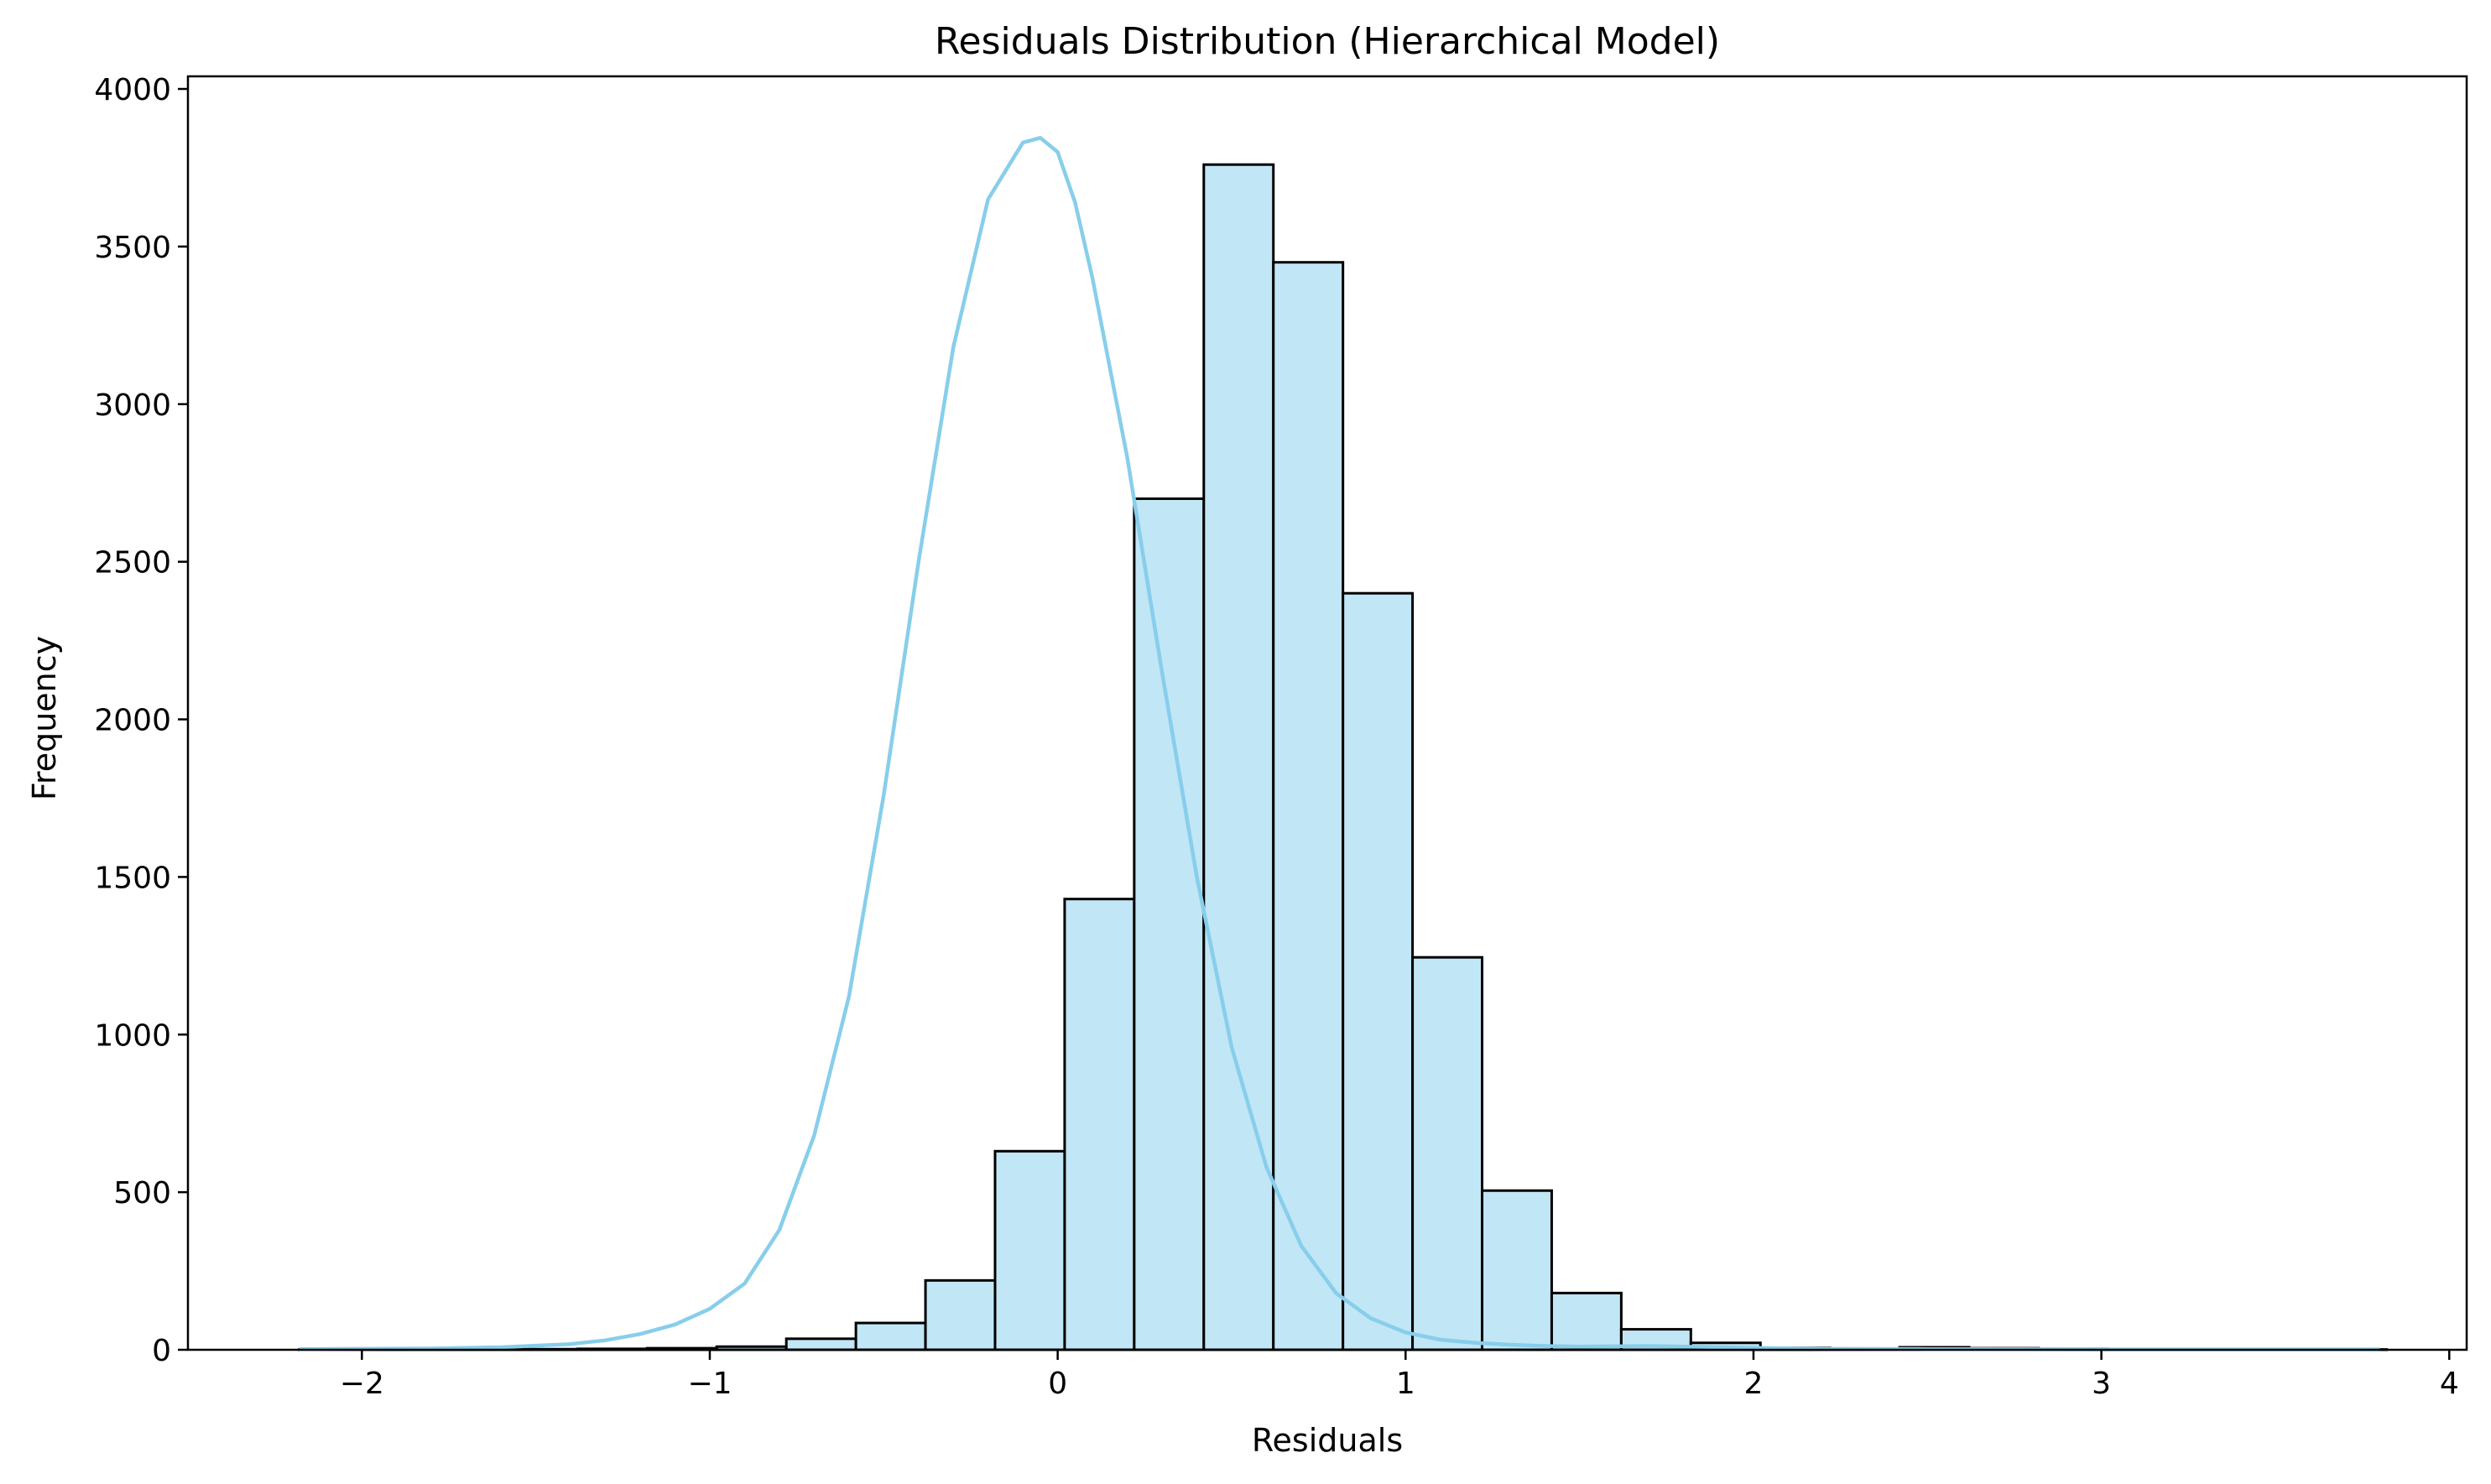 The image size is (2491, 1484). Describe the element at coordinates (1327, 1440) in the screenshot. I see `x-axis-label: Residuals` at that location.